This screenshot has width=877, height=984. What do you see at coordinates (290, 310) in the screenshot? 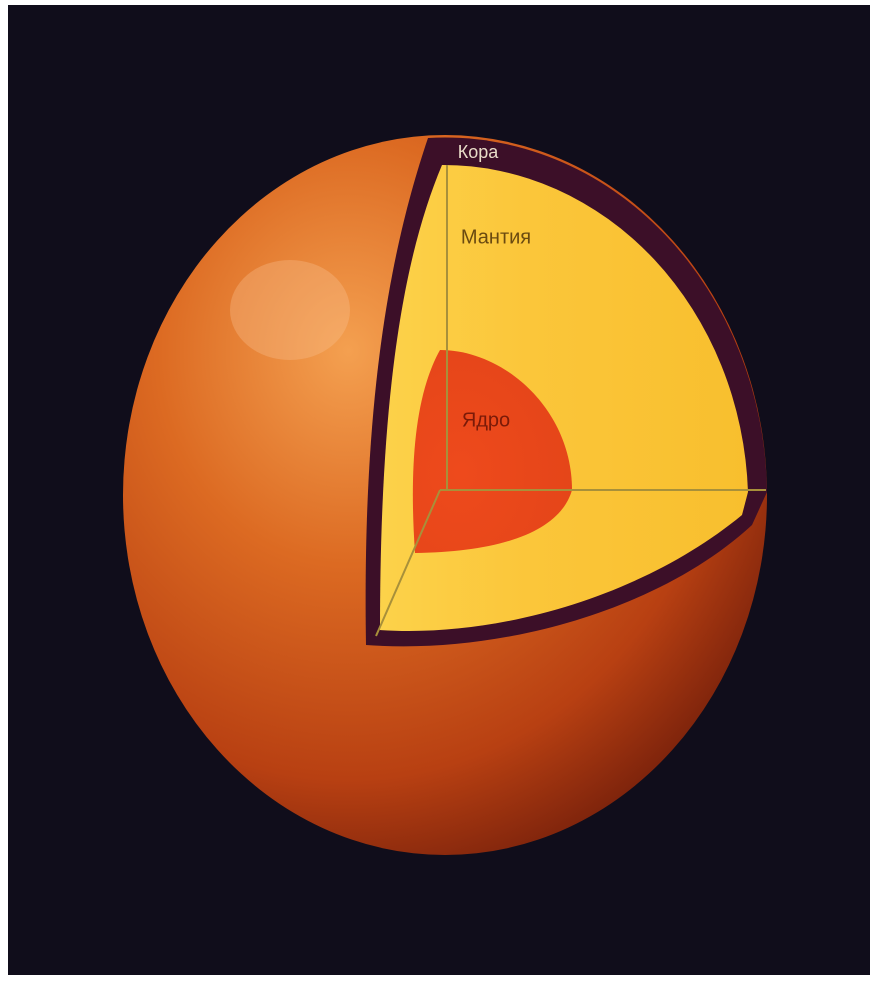
I see `highlight` at bounding box center [290, 310].